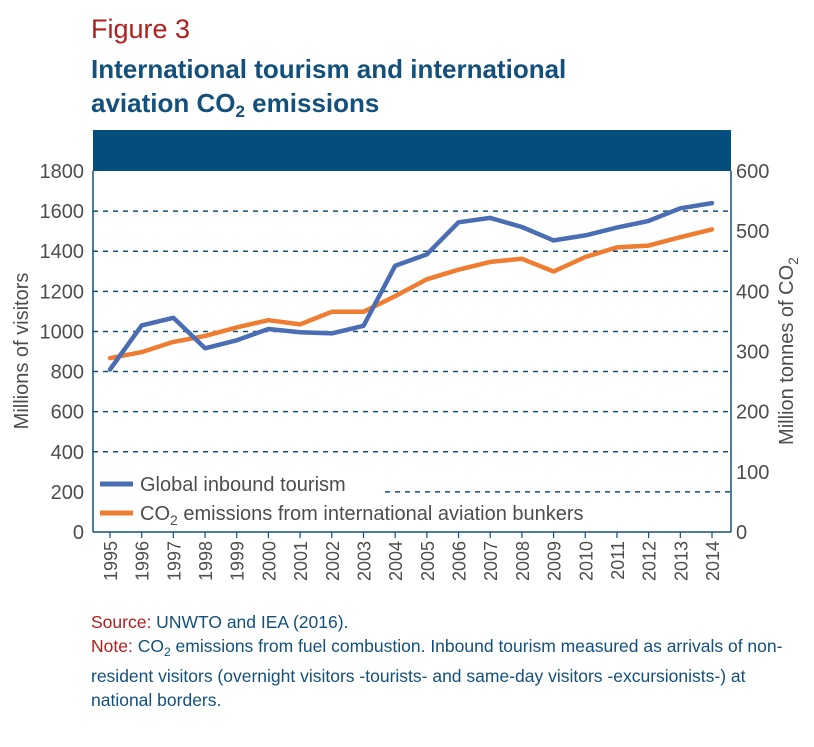 This screenshot has height=747, width=814. What do you see at coordinates (167, 652) in the screenshot?
I see `note-subscript: 2` at bounding box center [167, 652].